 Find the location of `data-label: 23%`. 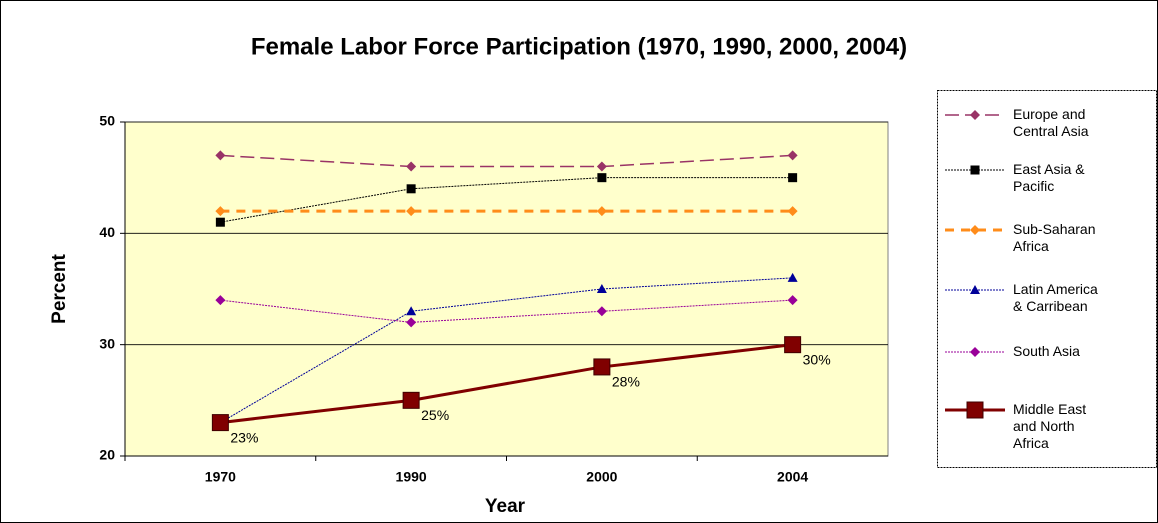

data-label: 23% is located at coordinates (244, 437).